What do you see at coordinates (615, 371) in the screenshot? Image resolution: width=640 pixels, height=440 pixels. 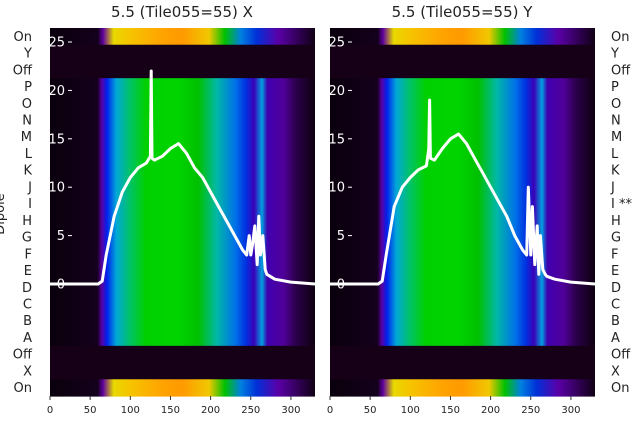 I see `row-label: X` at bounding box center [615, 371].